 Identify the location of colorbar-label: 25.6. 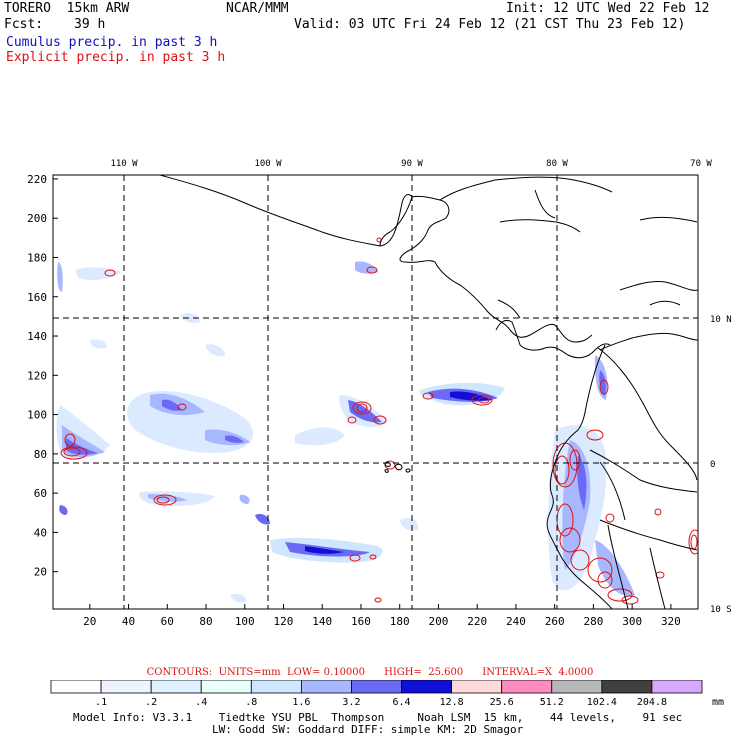
(502, 702).